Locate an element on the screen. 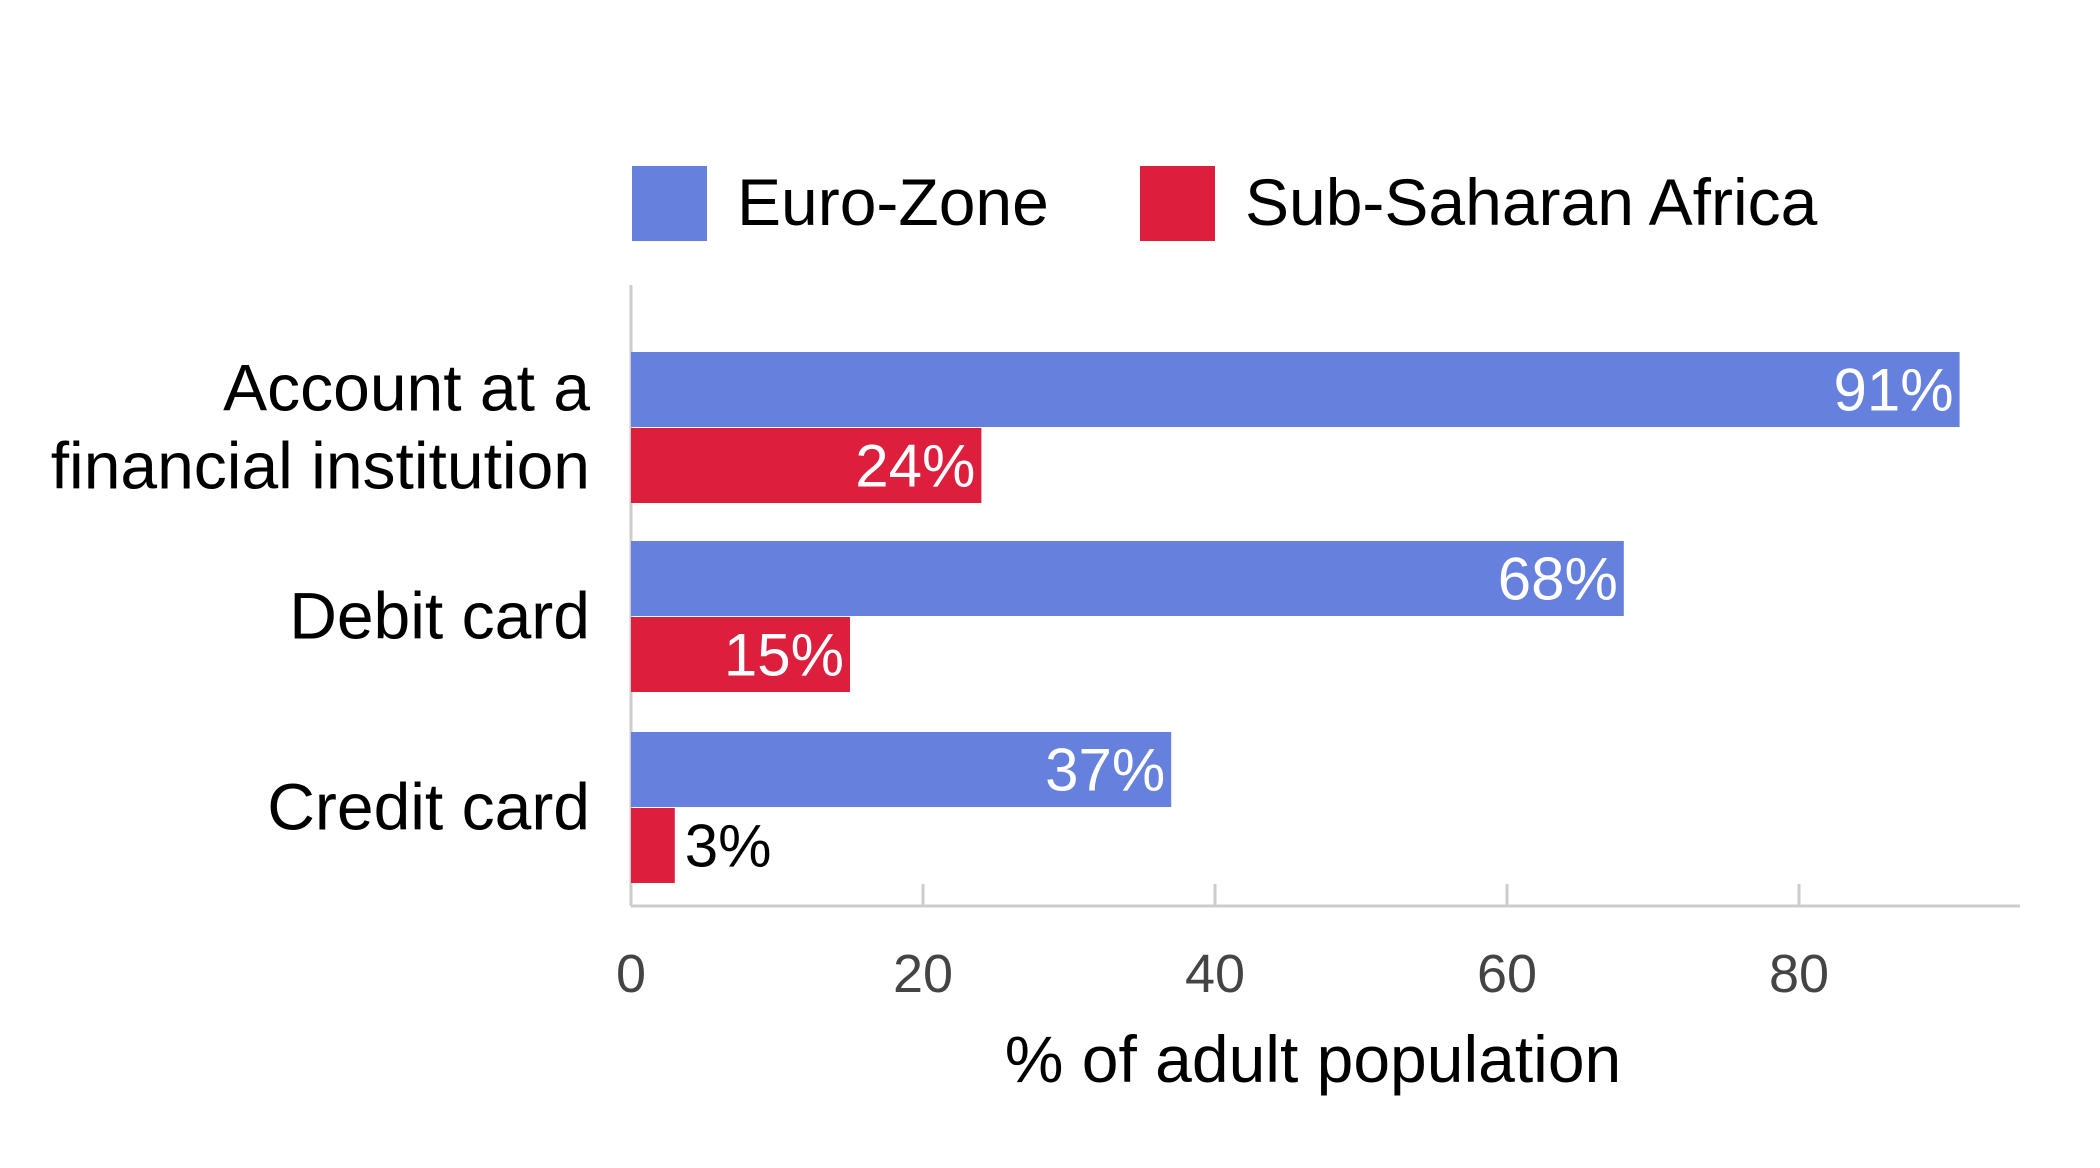 Image resolution: width=2100 pixels, height=1168 pixels. x-tick-label: 60 is located at coordinates (1507, 974).